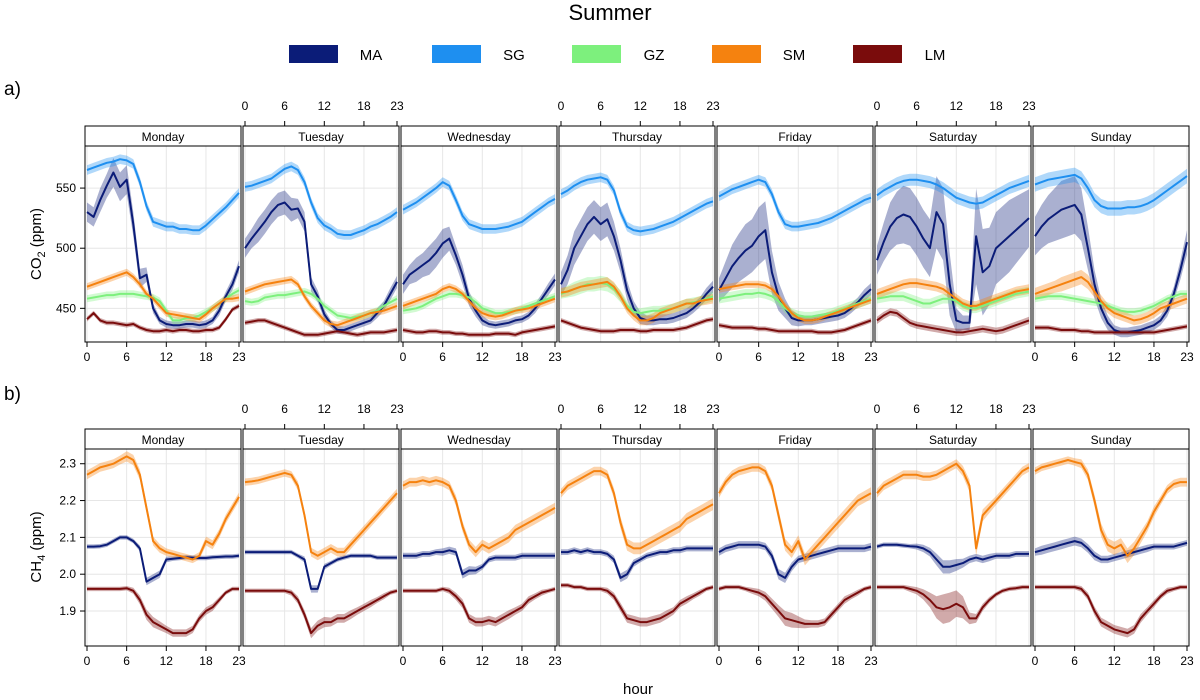 Image resolution: width=1200 pixels, height=700 pixels. What do you see at coordinates (935, 55) in the screenshot?
I see `legend-label-lm: LM` at bounding box center [935, 55].